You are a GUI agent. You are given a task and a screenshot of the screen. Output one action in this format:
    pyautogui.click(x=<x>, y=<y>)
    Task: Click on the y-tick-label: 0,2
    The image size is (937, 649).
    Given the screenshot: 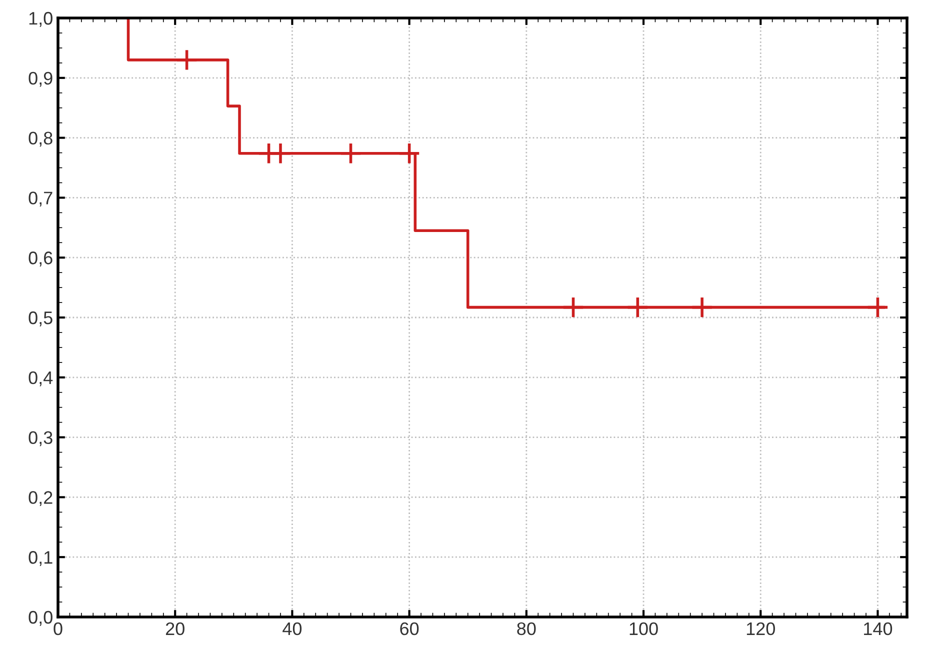 What is the action you would take?
    pyautogui.click(x=40, y=498)
    